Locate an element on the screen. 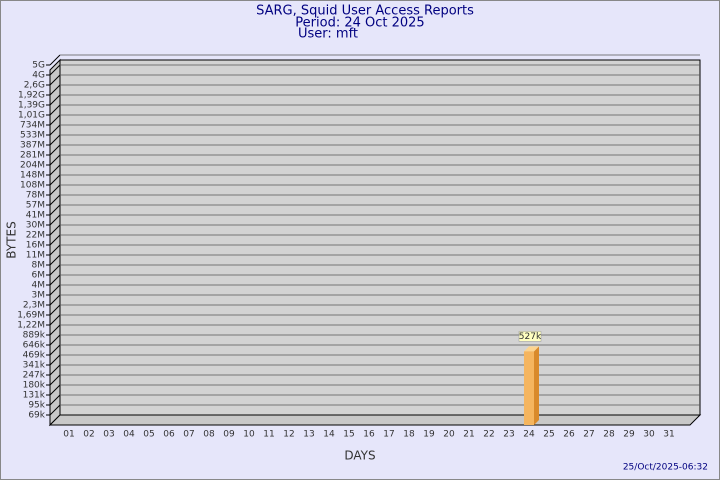 The image size is (720, 480). x-tick-label: 18 is located at coordinates (409, 435).